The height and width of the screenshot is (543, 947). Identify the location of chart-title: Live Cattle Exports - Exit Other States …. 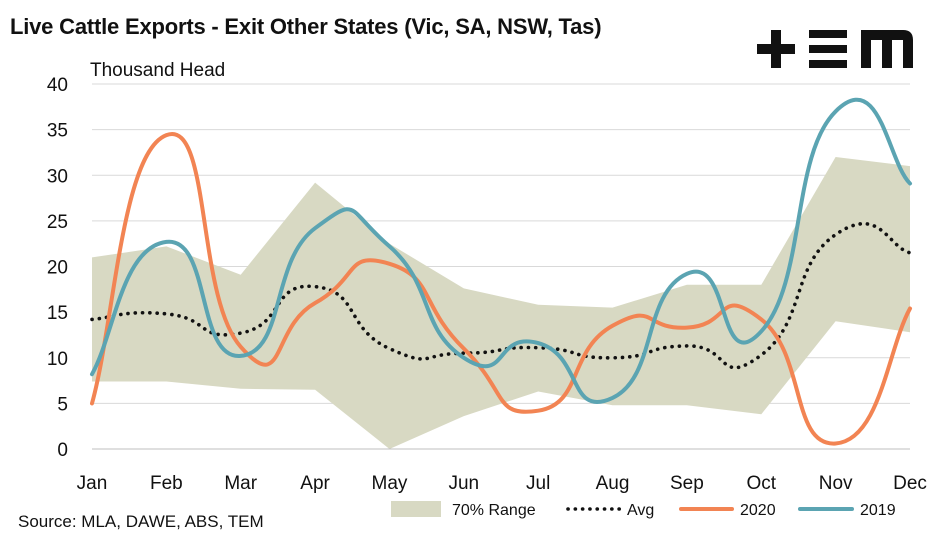
(306, 26).